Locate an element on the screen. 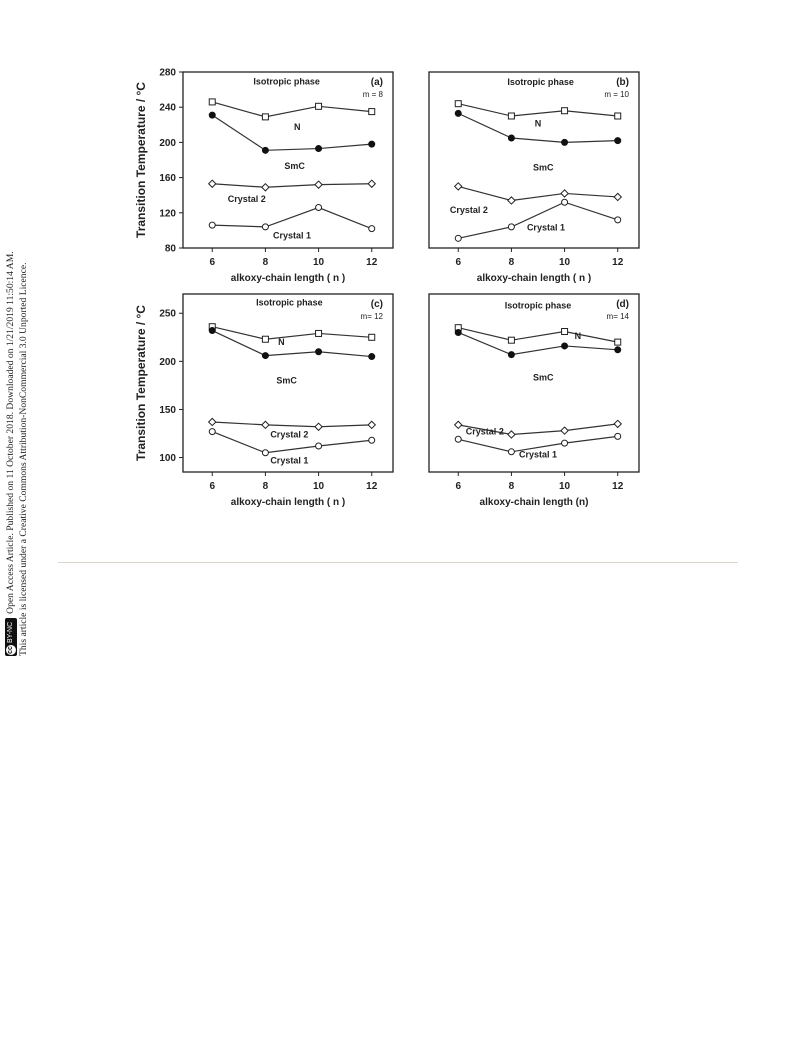 The image size is (793, 1039). y-tick-label: 120 is located at coordinates (167, 213).